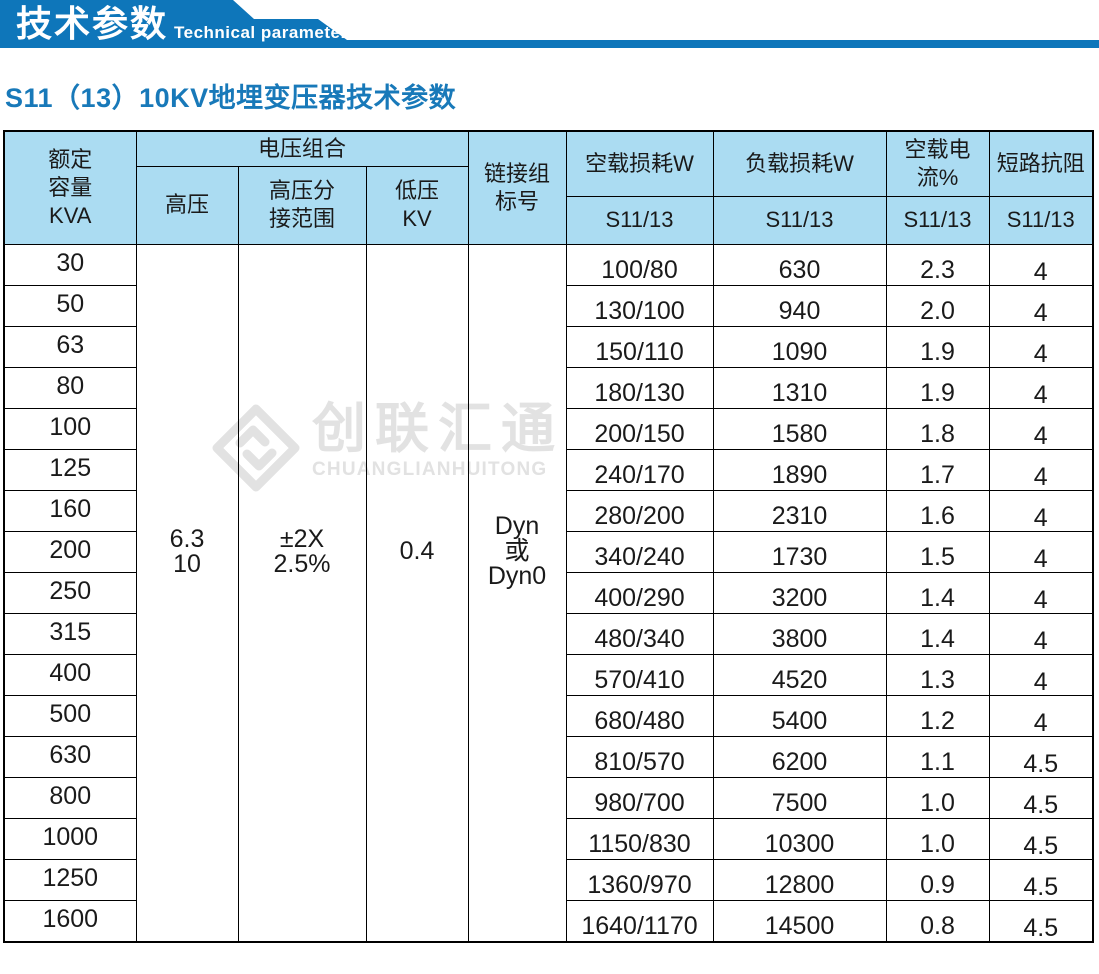  I want to click on cell-noload-current: 1.6, so click(937, 510).